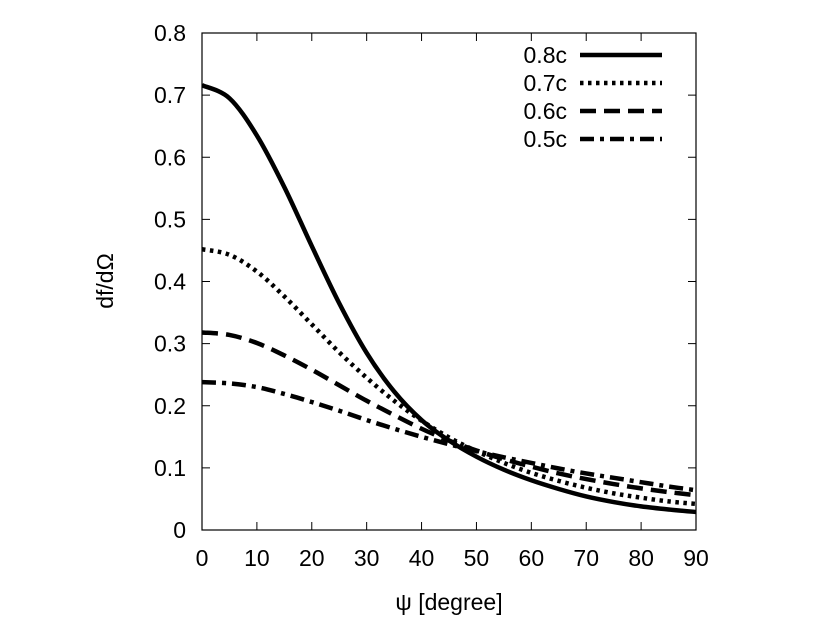 This screenshot has height=623, width=830. I want to click on legend-label: 0.8c, so click(545, 55).